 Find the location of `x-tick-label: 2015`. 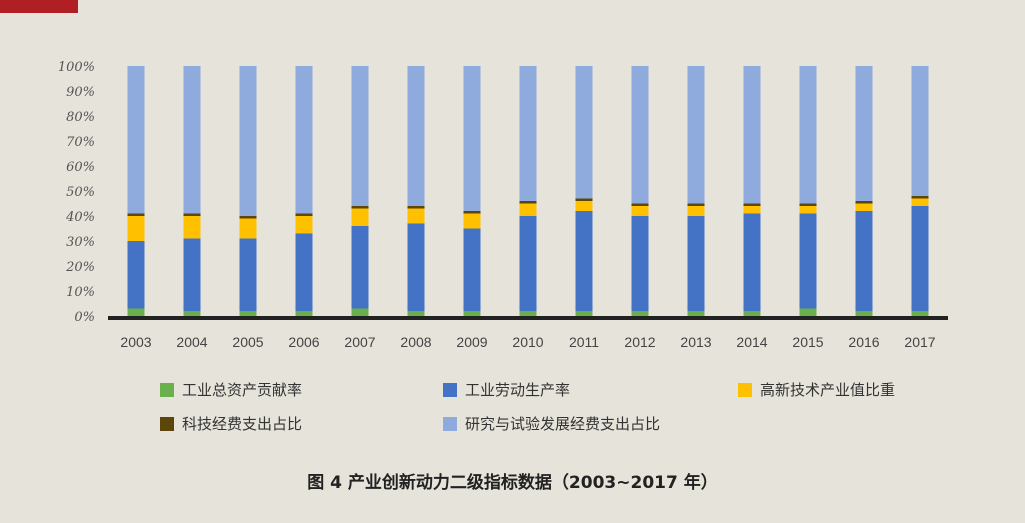

x-tick-label: 2015 is located at coordinates (807, 342).